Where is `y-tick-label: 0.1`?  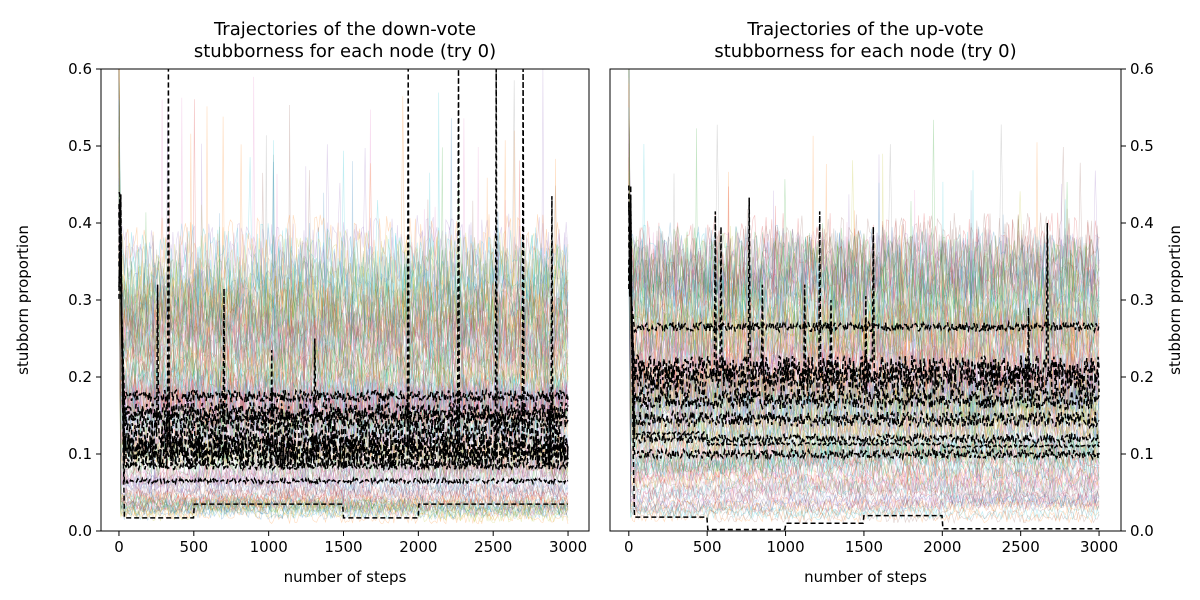 y-tick-label: 0.1 is located at coordinates (1142, 454).